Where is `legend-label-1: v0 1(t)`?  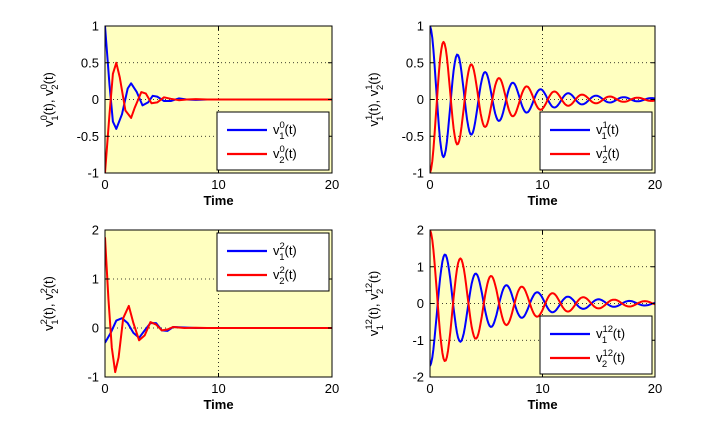
legend-label-1: v0 1(t) is located at coordinates (285, 131).